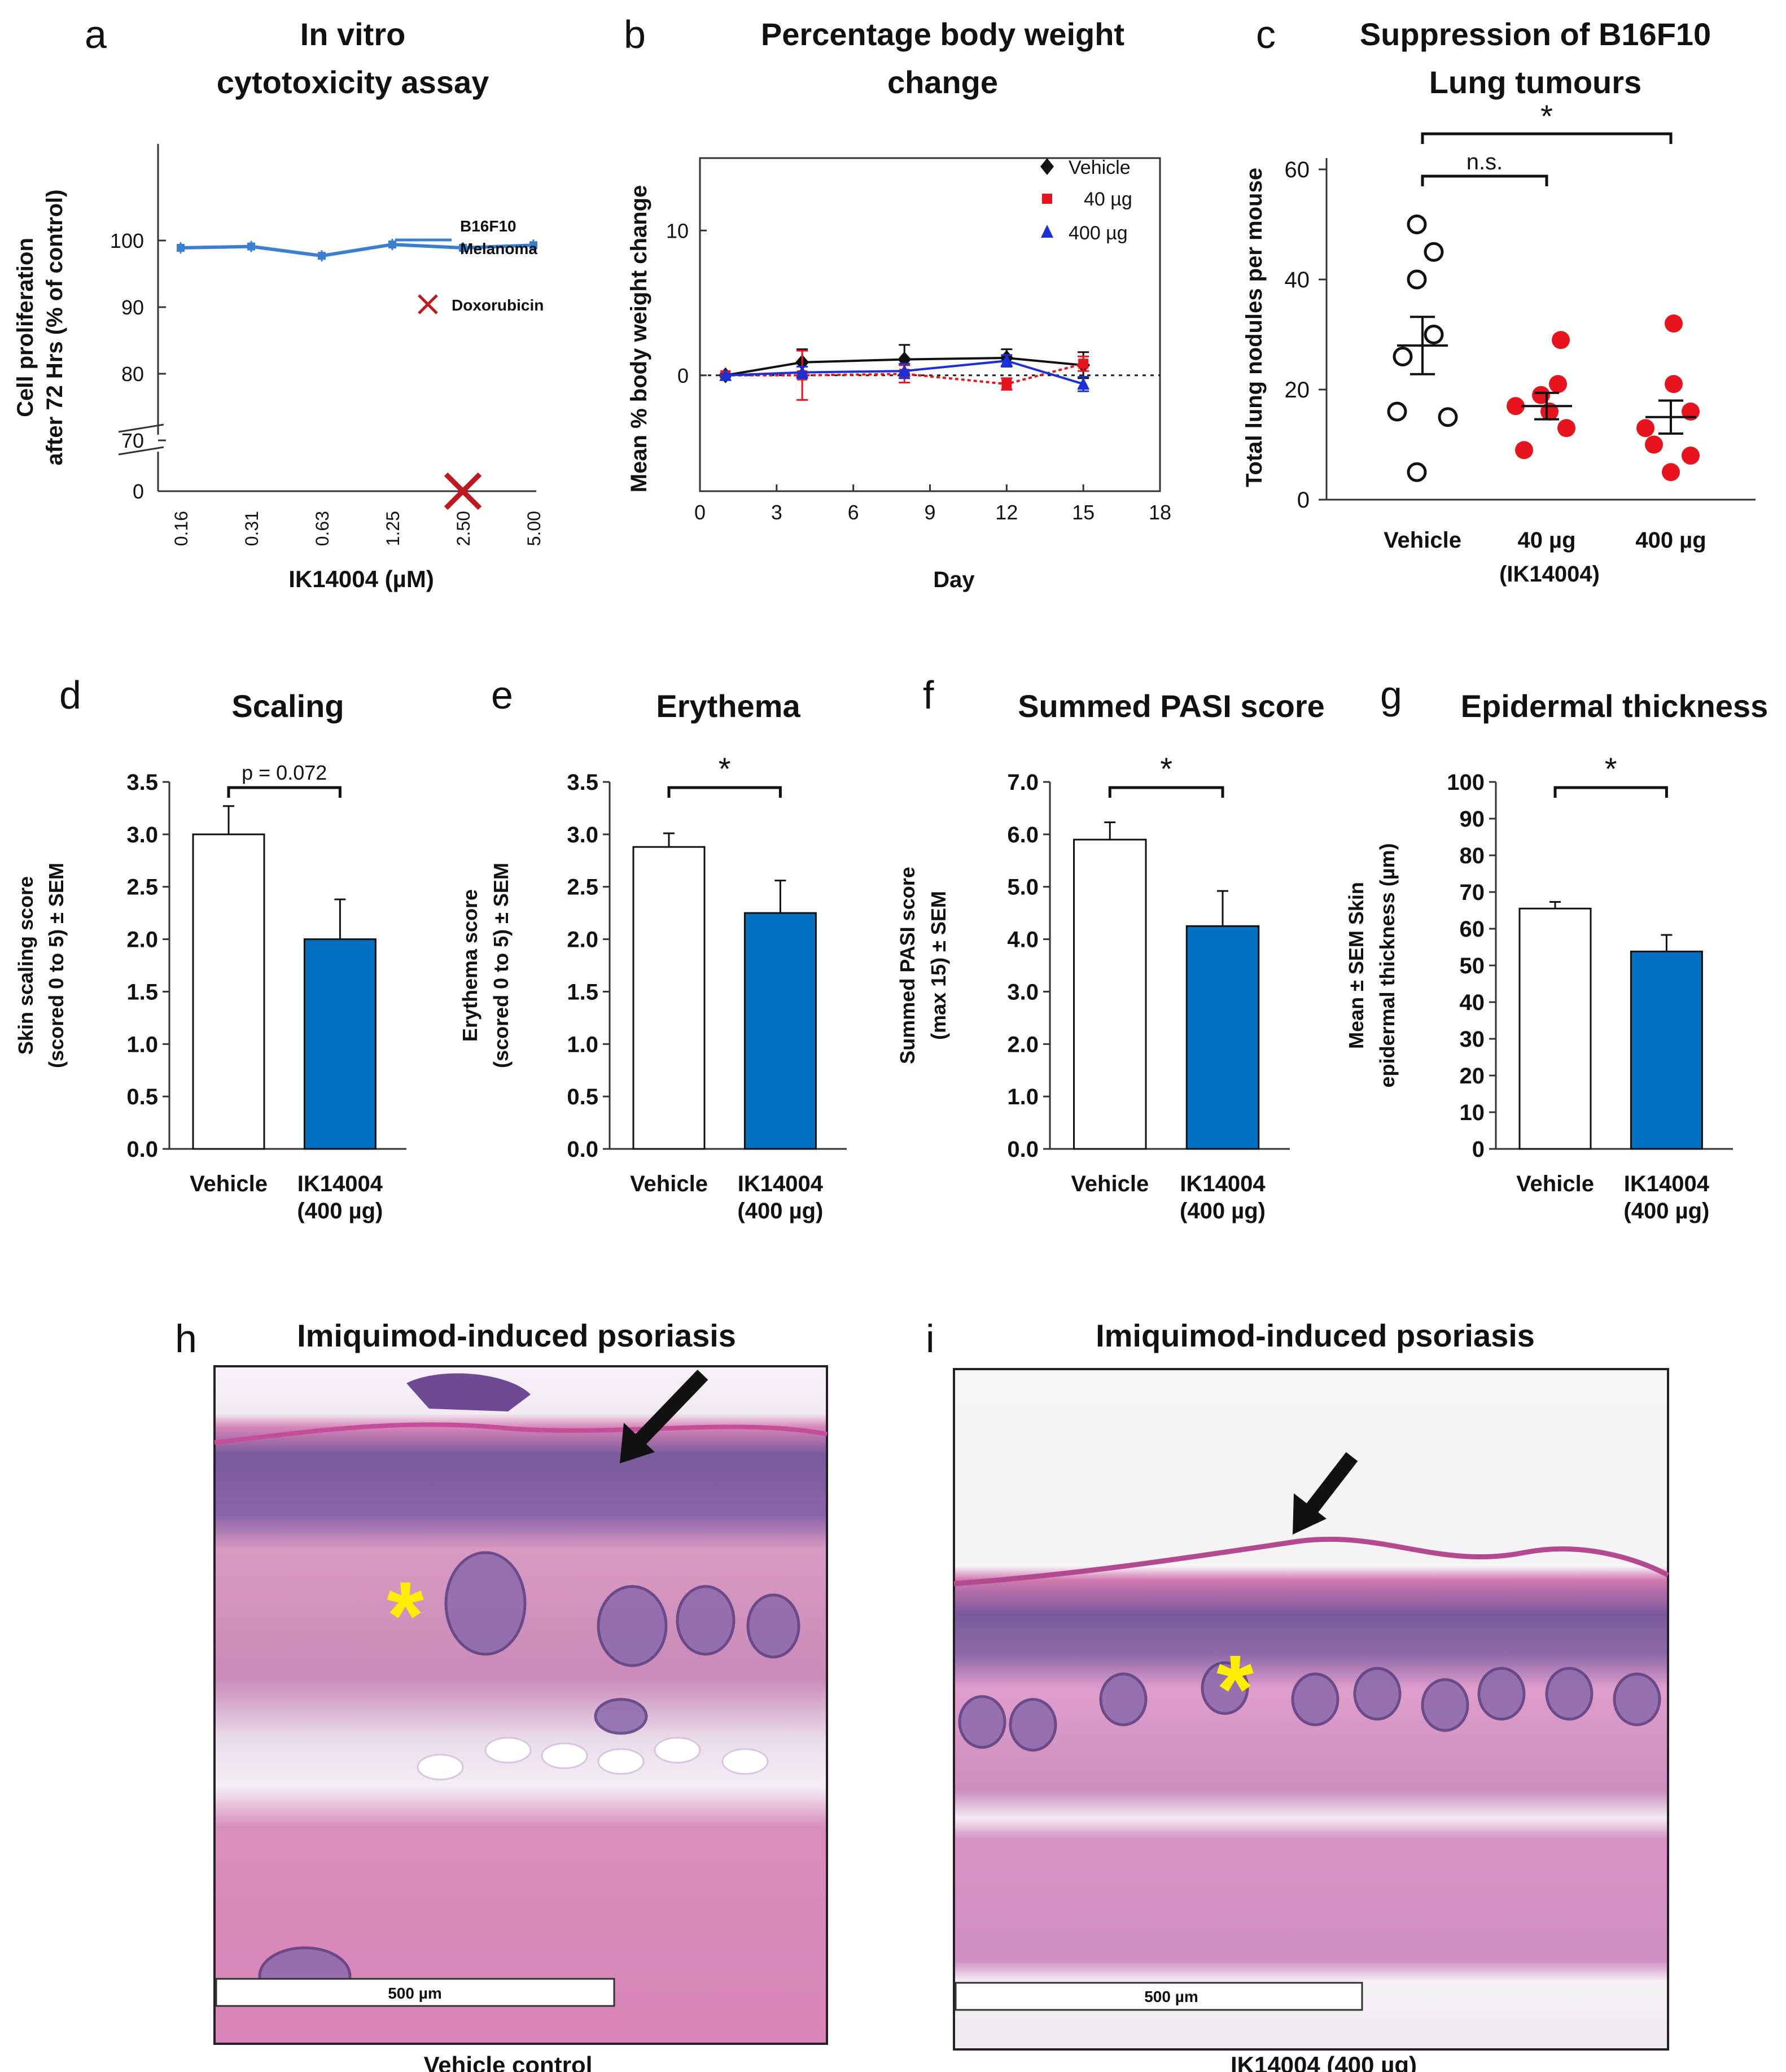 The image size is (1786, 2072). What do you see at coordinates (1310, 1514) in the screenshot?
I see `panel-i-arrow-head` at bounding box center [1310, 1514].